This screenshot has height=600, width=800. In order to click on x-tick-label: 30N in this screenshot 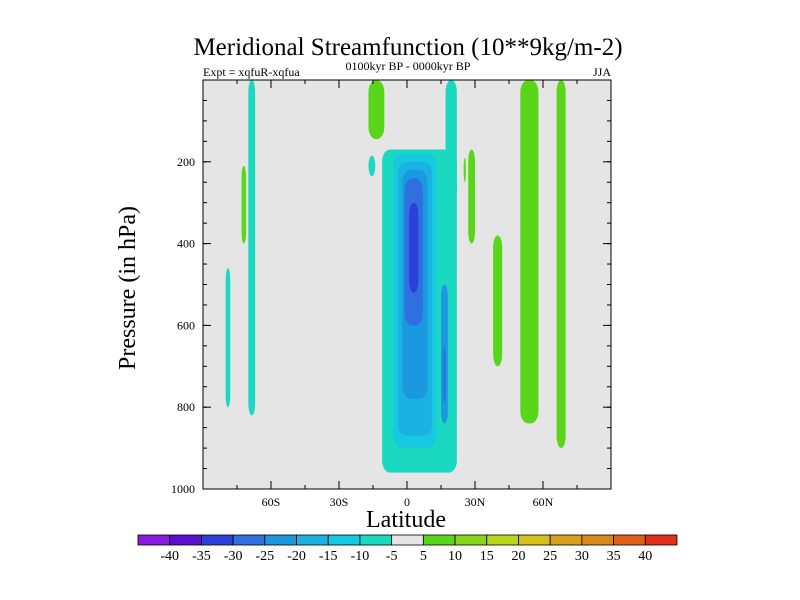, I will do `click(475, 502)`.